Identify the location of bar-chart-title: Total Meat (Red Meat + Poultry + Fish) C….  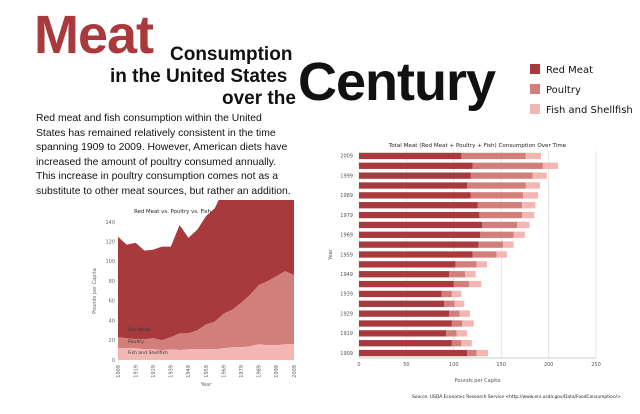
(477, 146).